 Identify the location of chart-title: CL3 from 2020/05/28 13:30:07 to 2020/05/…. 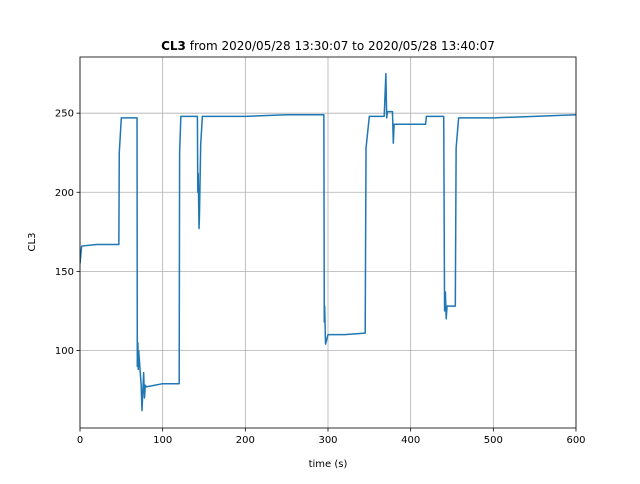
(328, 46).